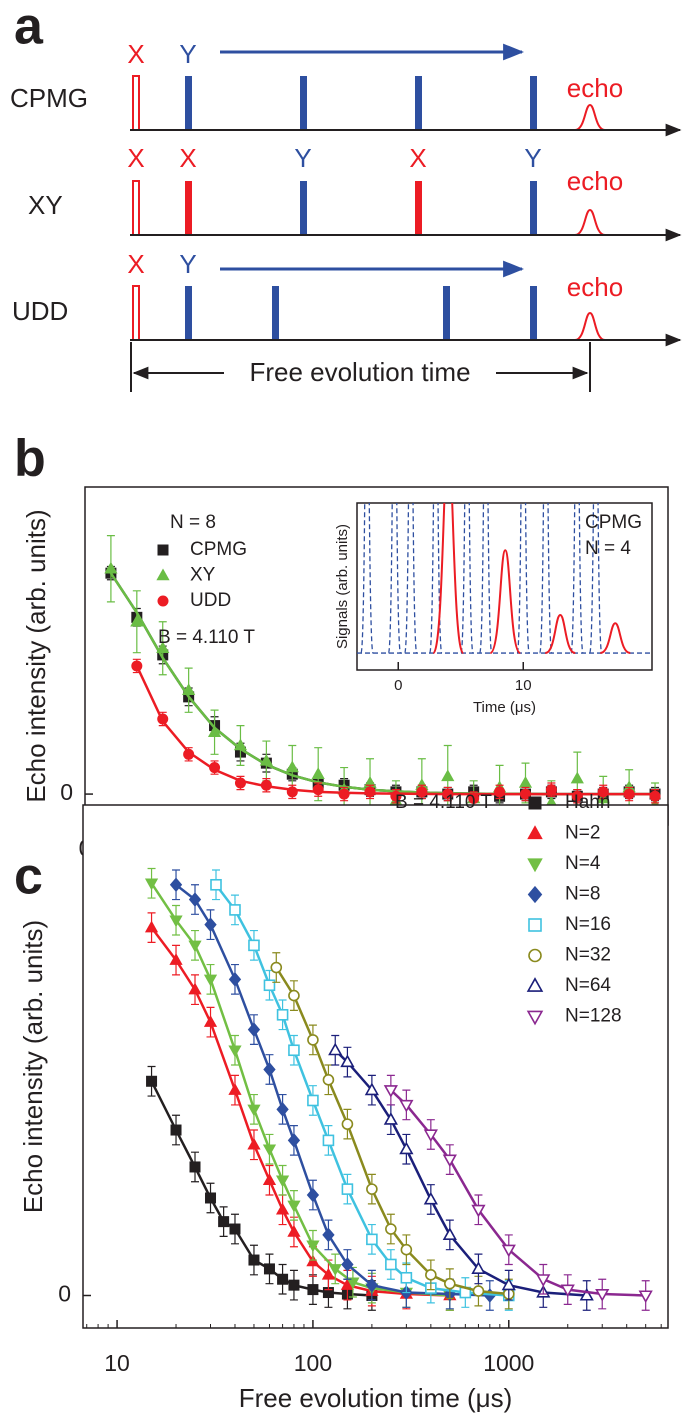 The height and width of the screenshot is (1418, 683). What do you see at coordinates (608, 548) in the screenshot?
I see `annotation: N = 4` at bounding box center [608, 548].